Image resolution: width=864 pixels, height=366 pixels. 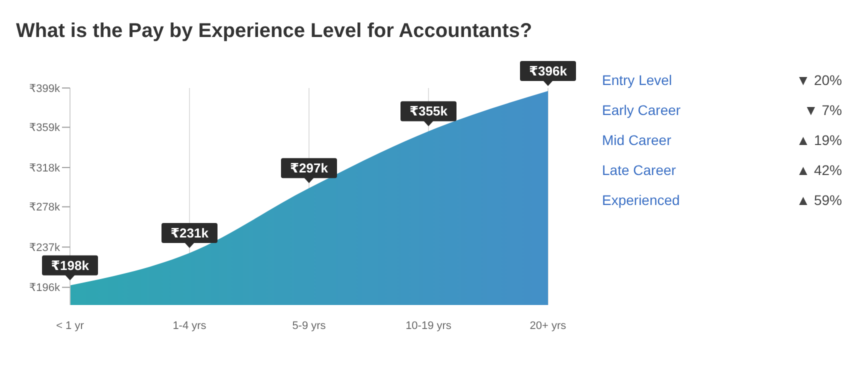 I want to click on y-tick-label: ₹399k, so click(x=44, y=88).